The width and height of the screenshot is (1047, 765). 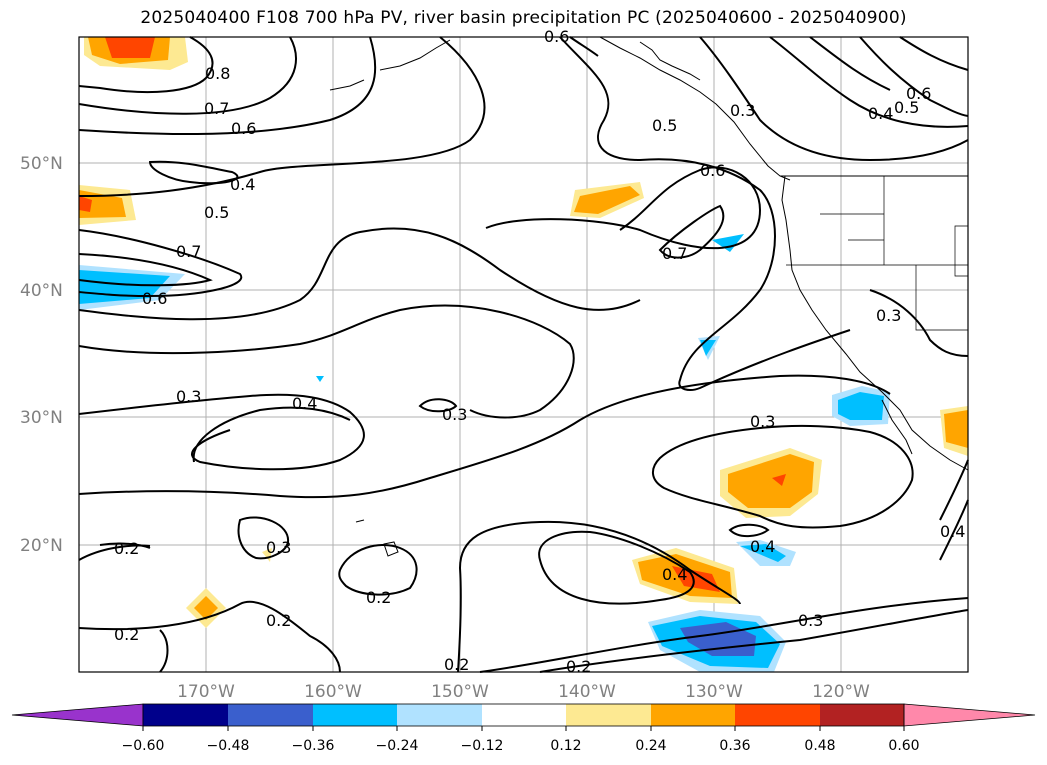 I want to click on lon-tick-label: 170°W, so click(x=206, y=692).